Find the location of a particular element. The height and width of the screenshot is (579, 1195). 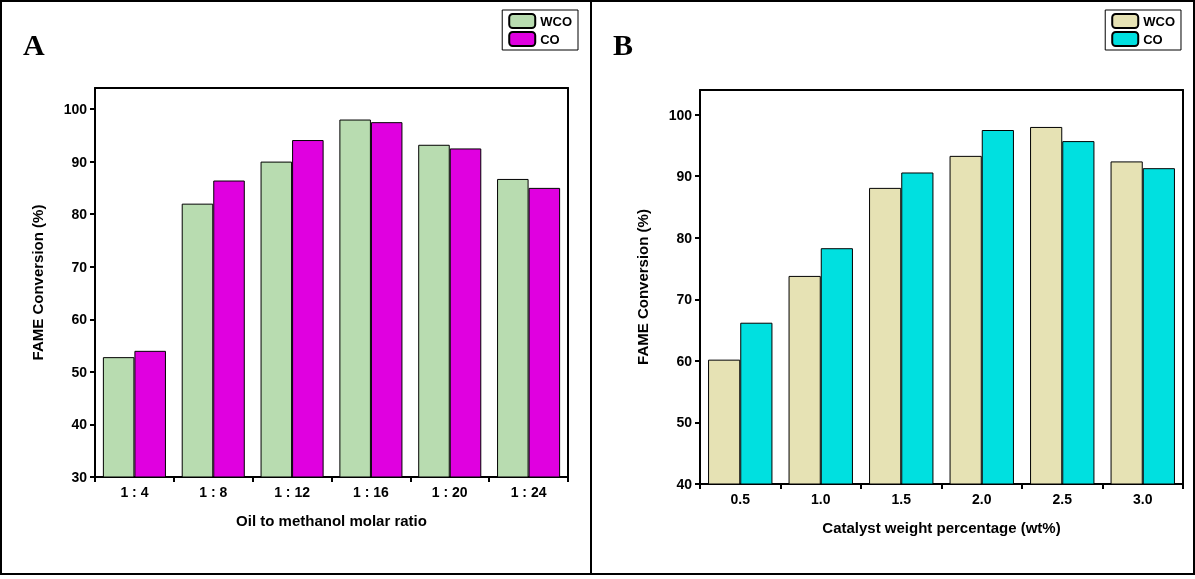

x-axis-title: Oil to methanol molar ratio is located at coordinates (331, 520).